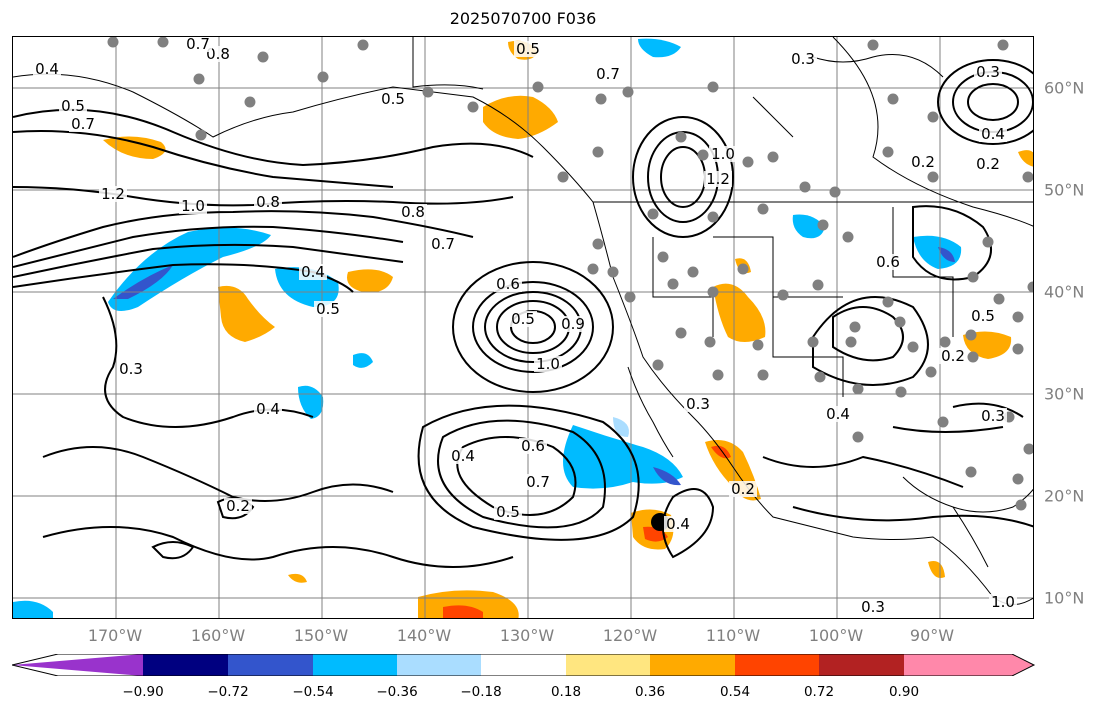 Image resolution: width=1105 pixels, height=712 pixels. I want to click on lat-label-20n: 20°N, so click(1064, 496).